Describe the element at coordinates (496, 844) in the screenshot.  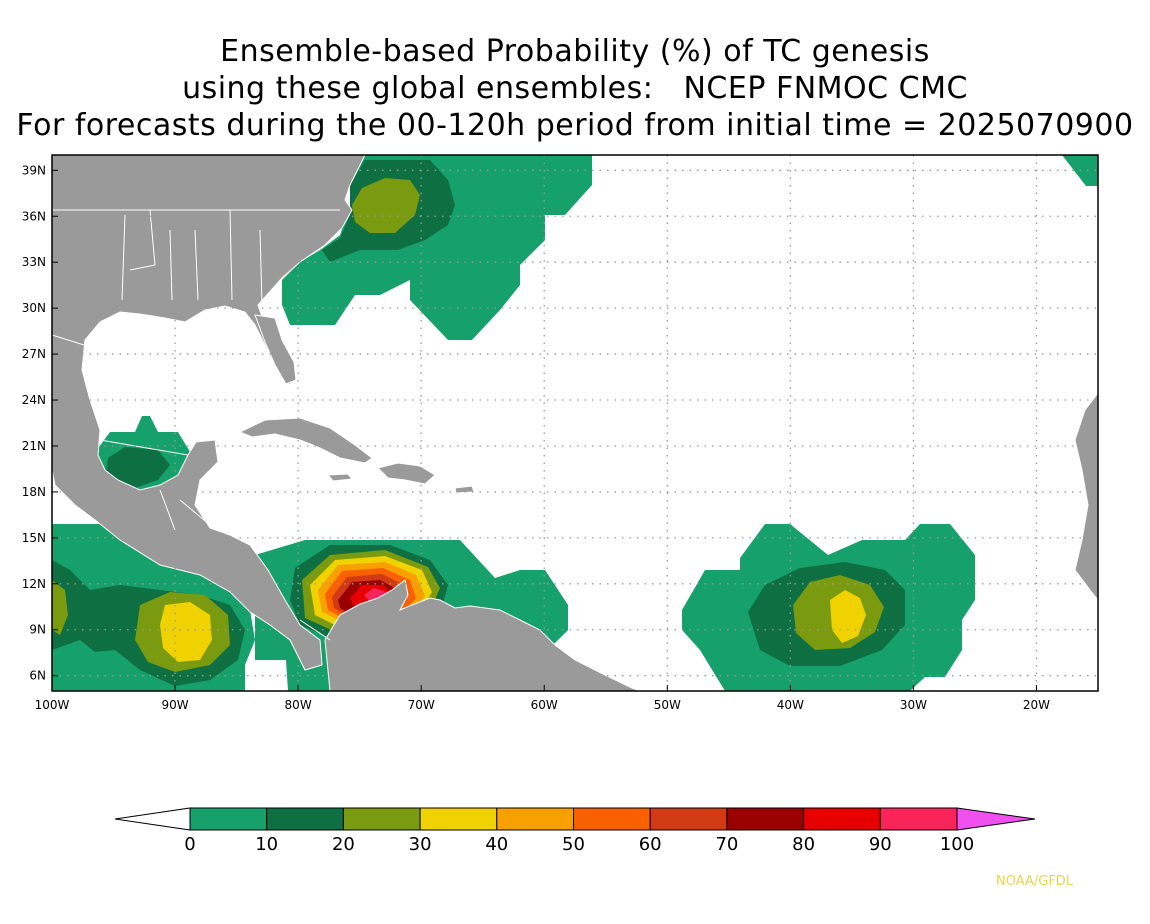
I see `colorbar-label: 40` at that location.